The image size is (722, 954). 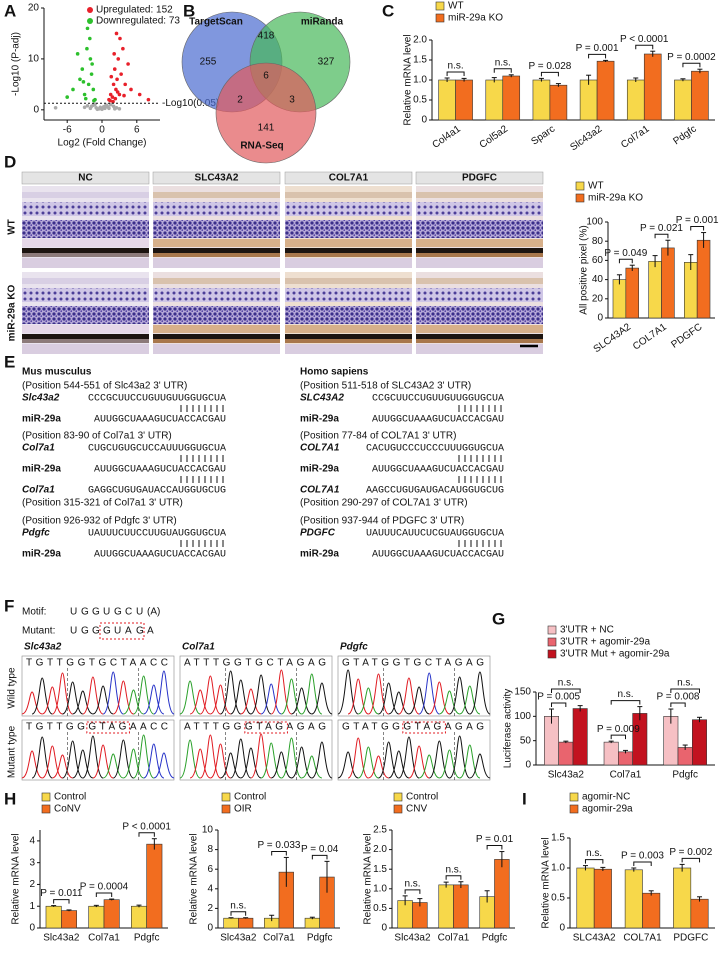 What do you see at coordinates (558, 868) in the screenshot?
I see `y-tick-label: 1.0` at bounding box center [558, 868].